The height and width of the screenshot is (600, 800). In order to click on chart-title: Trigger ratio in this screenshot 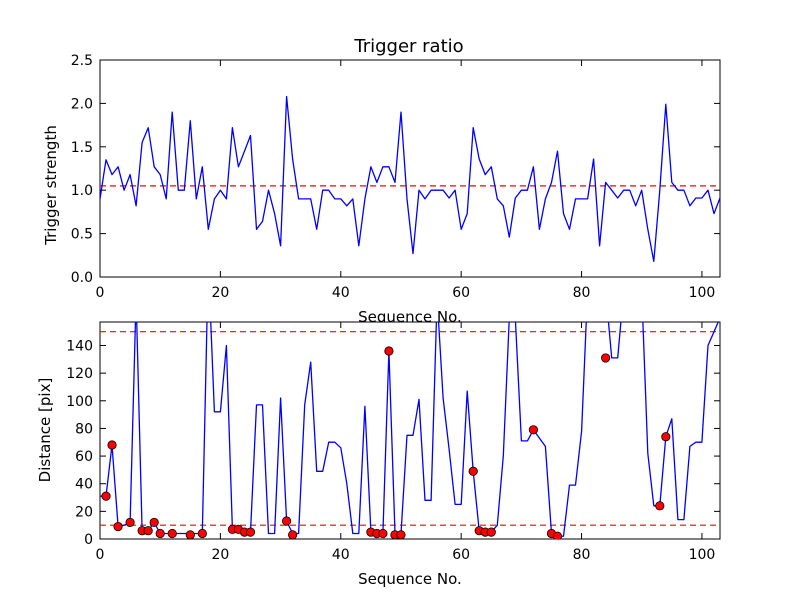, I will do `click(408, 46)`.